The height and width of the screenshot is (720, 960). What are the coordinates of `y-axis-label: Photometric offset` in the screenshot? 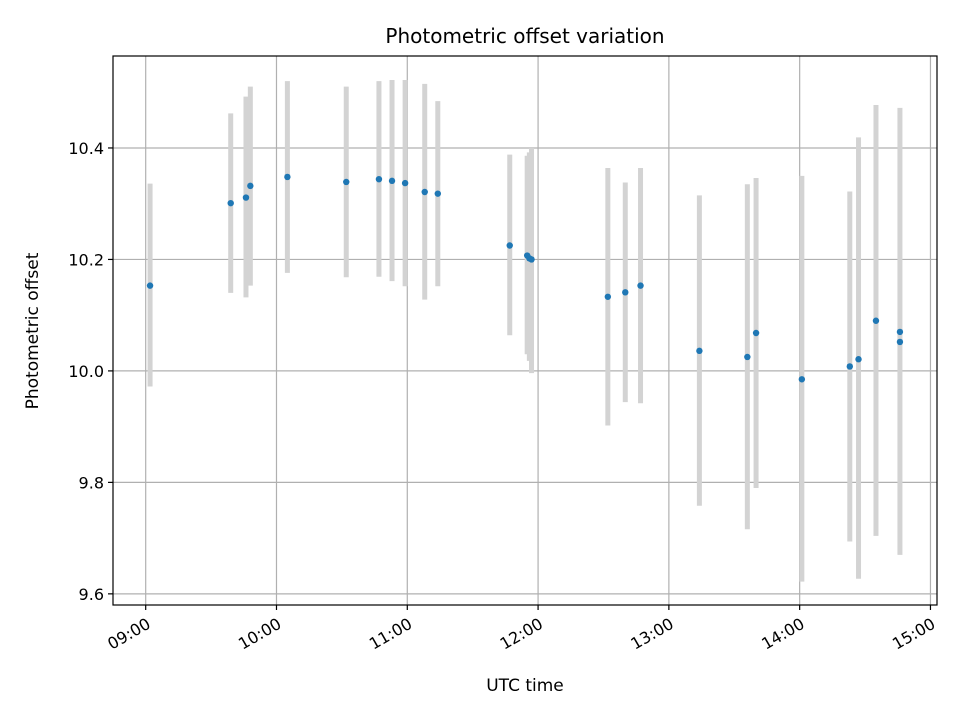 It's located at (33, 330).